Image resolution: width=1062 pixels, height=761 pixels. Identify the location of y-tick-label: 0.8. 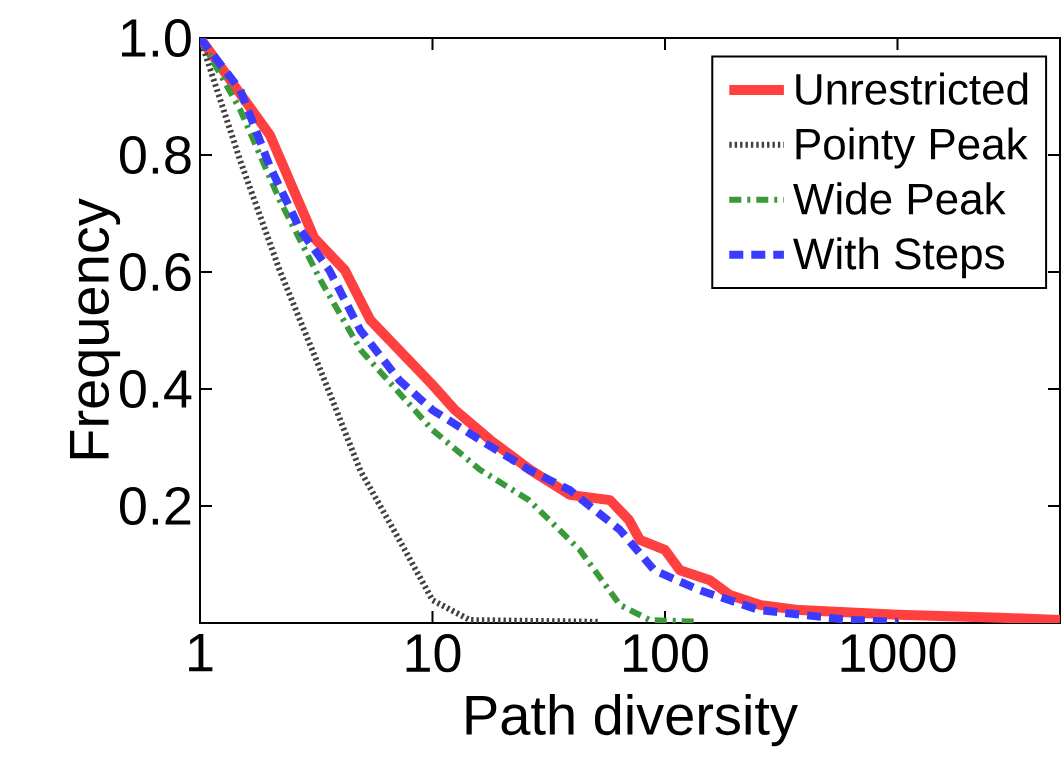
(155, 155).